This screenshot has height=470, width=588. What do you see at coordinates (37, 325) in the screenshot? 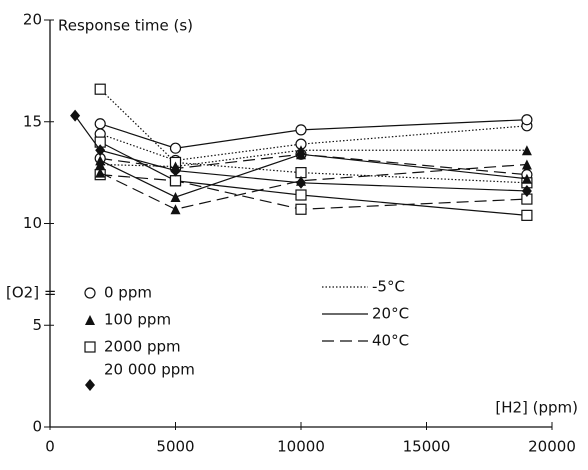
I see `y-tick-label: 5` at bounding box center [37, 325].